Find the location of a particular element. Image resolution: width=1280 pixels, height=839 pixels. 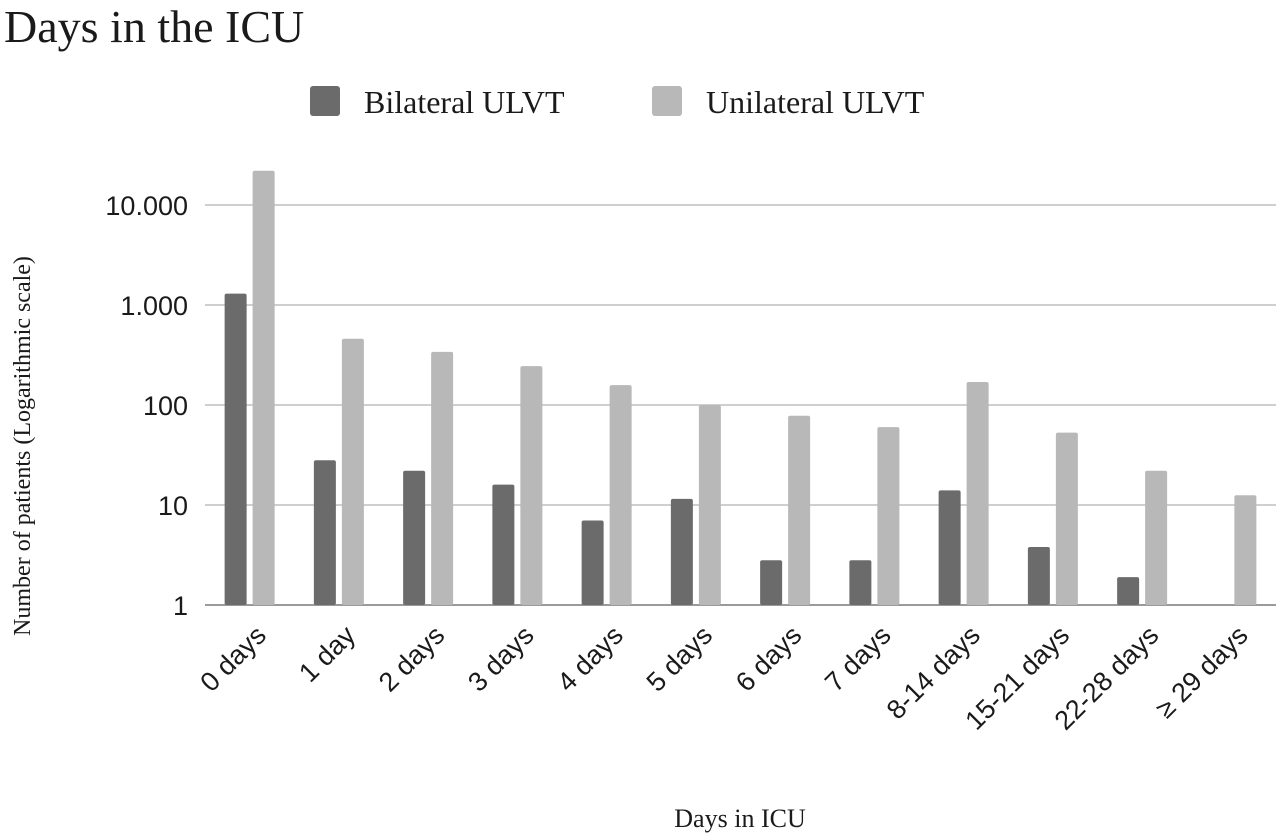

x-tick-label: 2 days is located at coordinates (411, 658).